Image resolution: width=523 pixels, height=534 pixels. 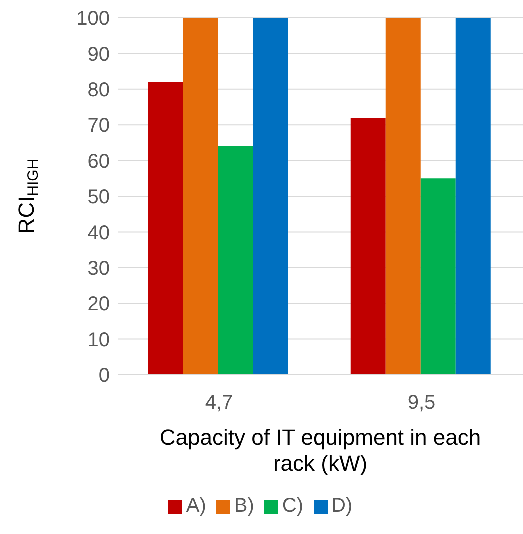 I want to click on legend-label: D), so click(x=342, y=506).